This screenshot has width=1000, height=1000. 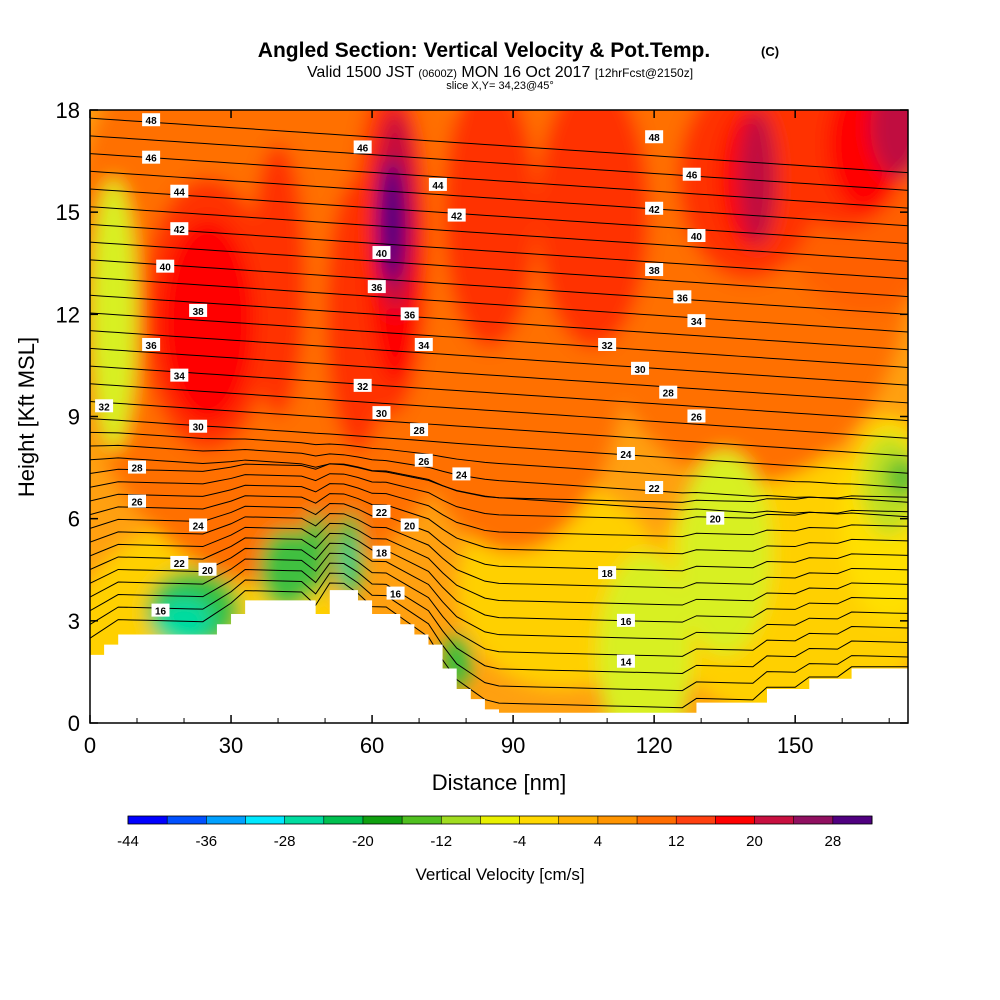 I want to click on contour-label: 46, so click(x=691, y=174).